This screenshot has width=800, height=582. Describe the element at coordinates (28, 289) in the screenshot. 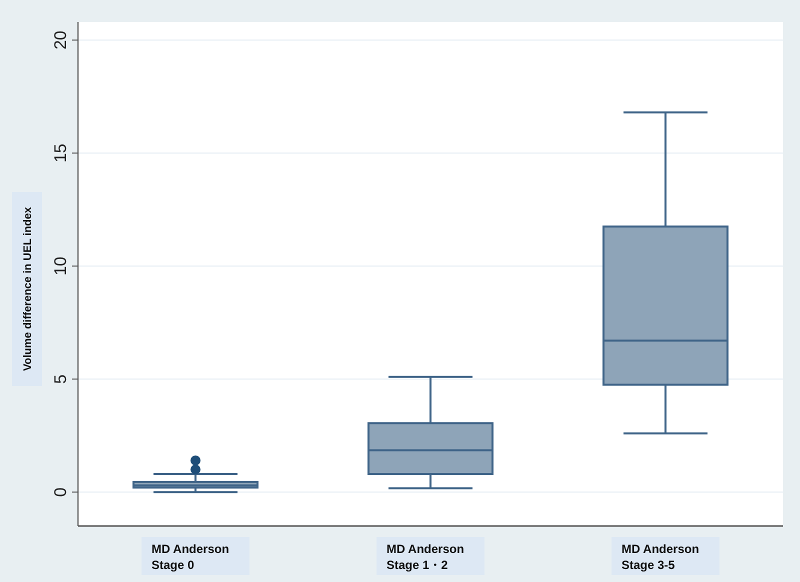

I see `ylabel: Volume difference in UEL index` at that location.